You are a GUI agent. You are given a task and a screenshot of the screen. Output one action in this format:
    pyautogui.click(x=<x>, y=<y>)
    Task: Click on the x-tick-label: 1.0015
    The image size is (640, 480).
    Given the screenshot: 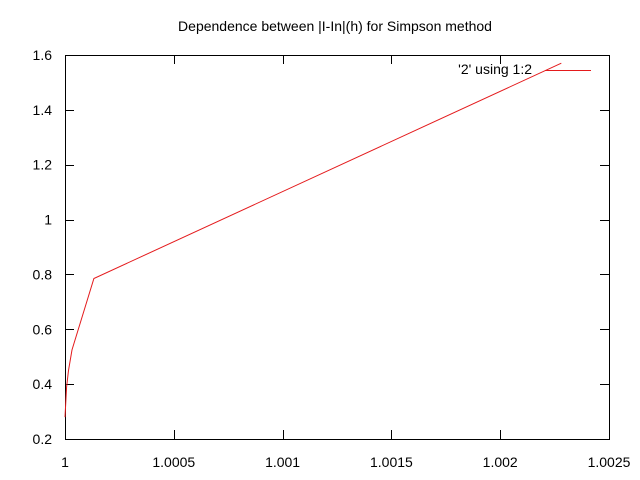 What is the action you would take?
    pyautogui.click(x=391, y=462)
    